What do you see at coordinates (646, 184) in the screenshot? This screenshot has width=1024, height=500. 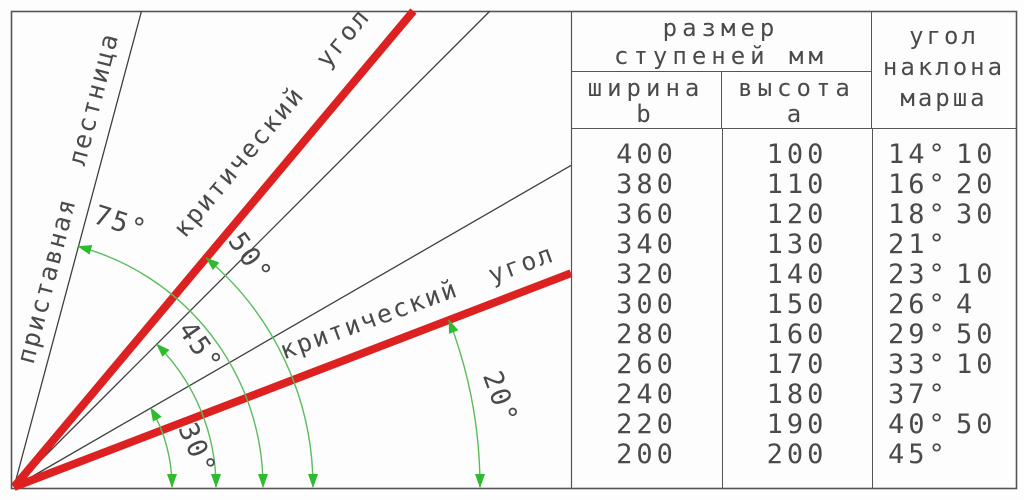 I see `step-width-value: 380` at bounding box center [646, 184].